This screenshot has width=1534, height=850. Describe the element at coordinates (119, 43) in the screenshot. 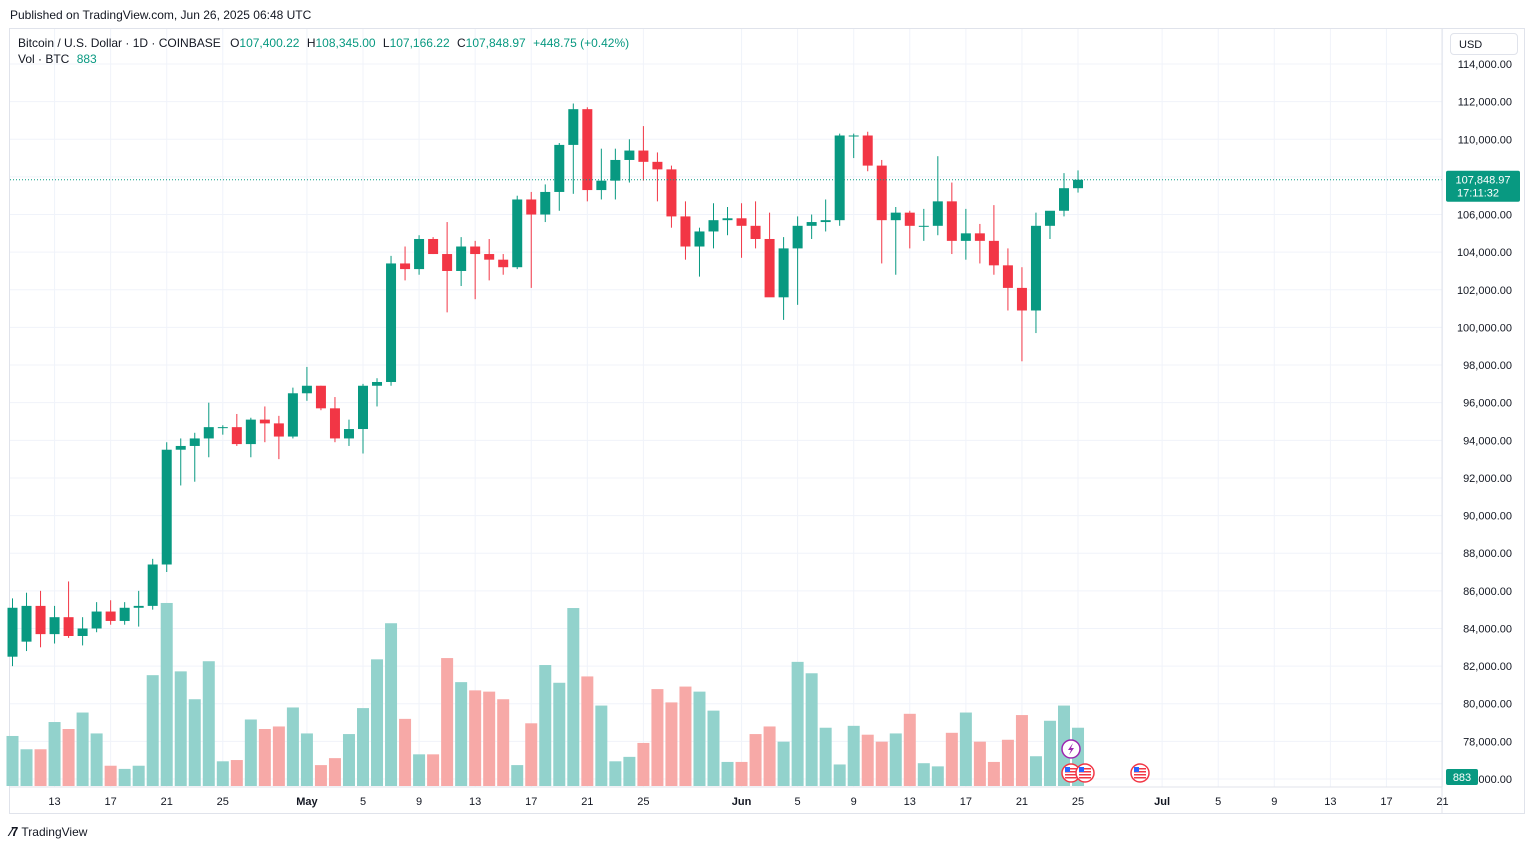

I see `symbol-name: Bitcoin / U.S. Dollar · 1D · COINBASE` at that location.